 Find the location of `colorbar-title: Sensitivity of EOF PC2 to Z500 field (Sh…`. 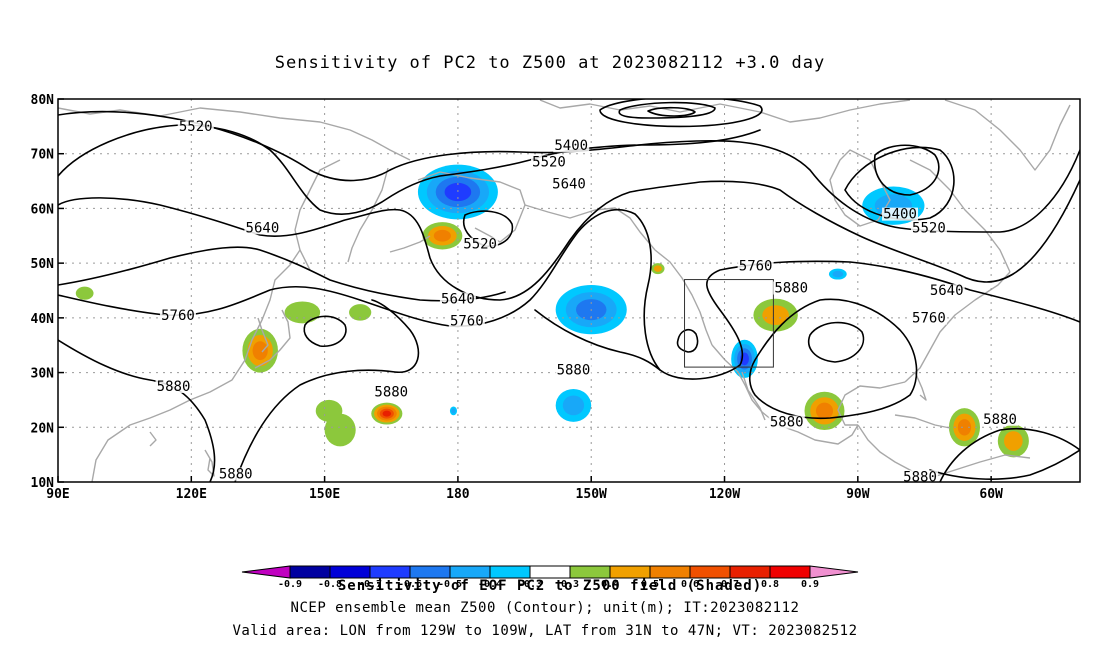

colorbar-title: Sensitivity of EOF PC2 to Z500 field (Sh… is located at coordinates (550, 586).